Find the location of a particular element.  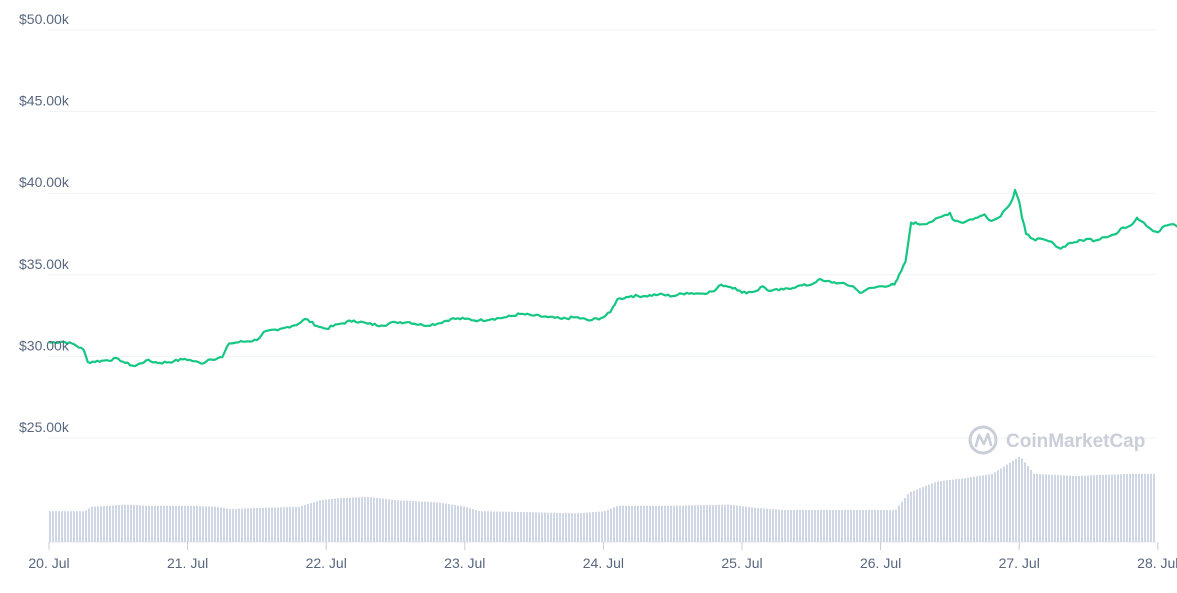

y-tick-label: $40.00k is located at coordinates (44, 182).